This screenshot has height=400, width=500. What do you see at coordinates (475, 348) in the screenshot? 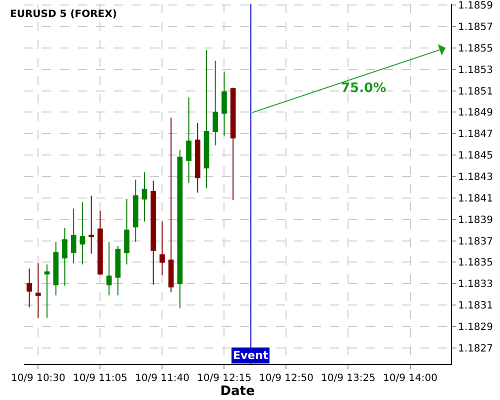
I see `y-tick-label: 1.1827` at bounding box center [475, 348].